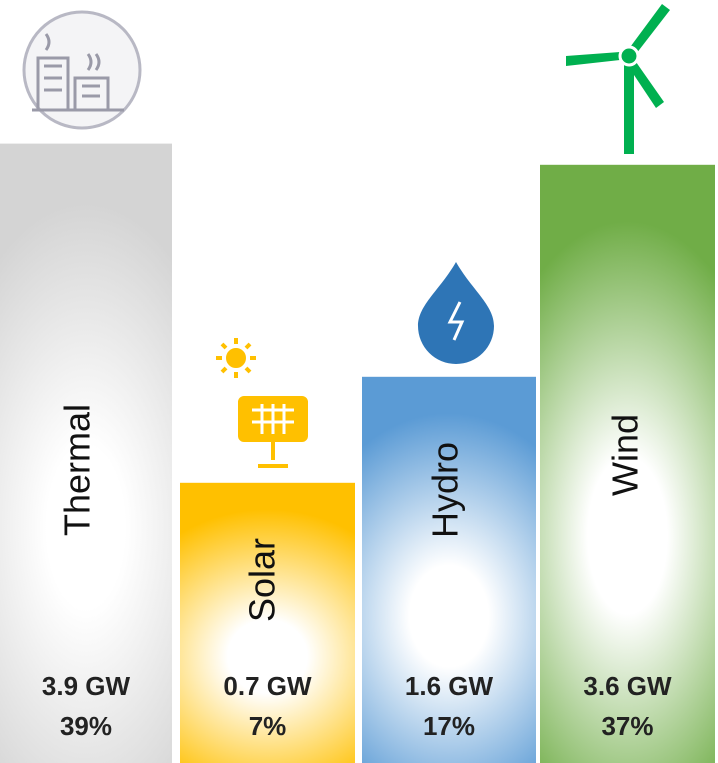  Describe the element at coordinates (86, 726) in the screenshot. I see `share-label: 39%` at that location.